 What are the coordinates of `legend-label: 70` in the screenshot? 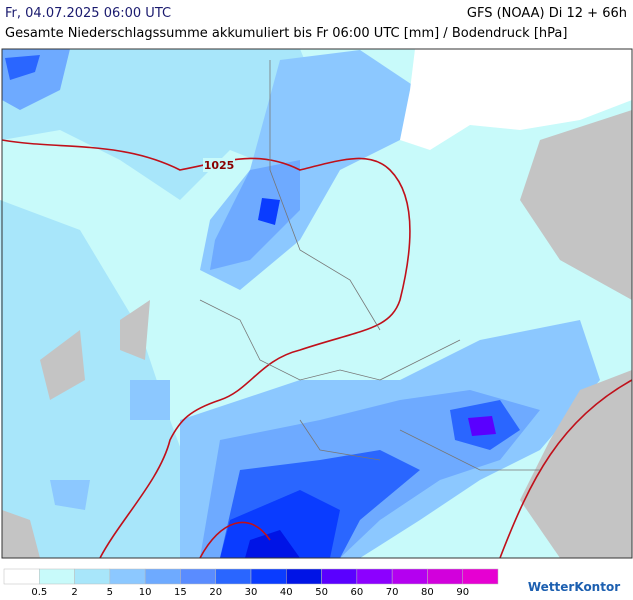 It's located at (392, 592).